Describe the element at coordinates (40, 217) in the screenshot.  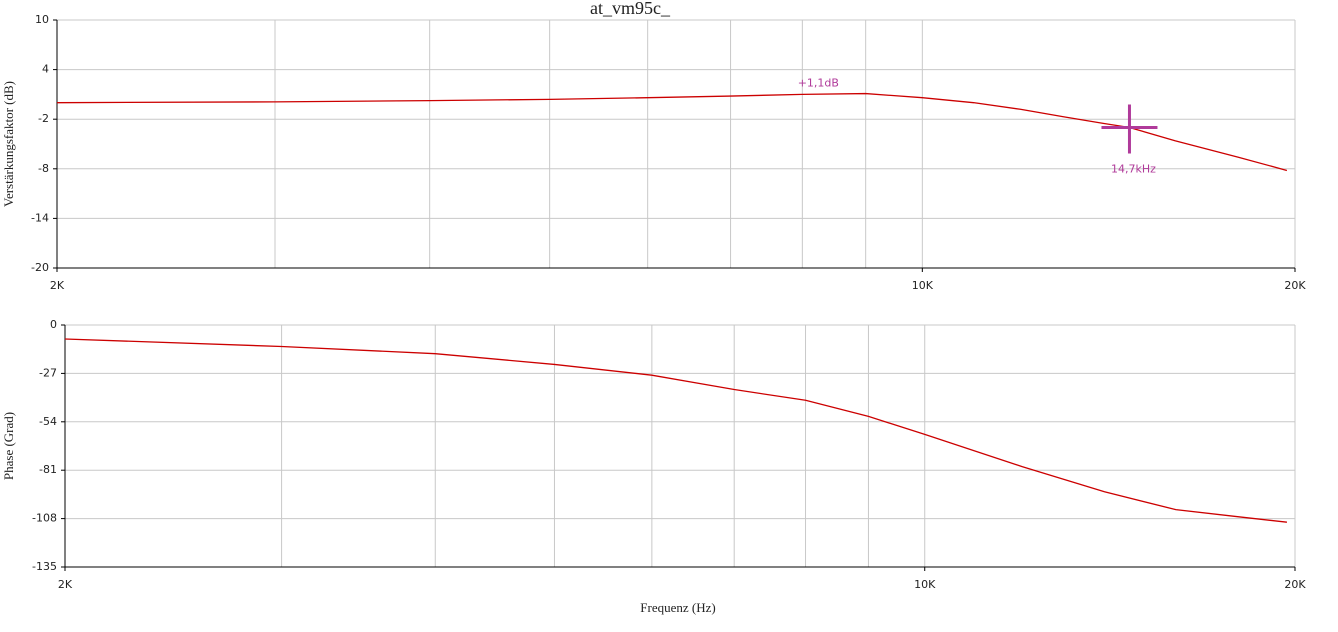
I see `y-tick-label: -14` at that location.